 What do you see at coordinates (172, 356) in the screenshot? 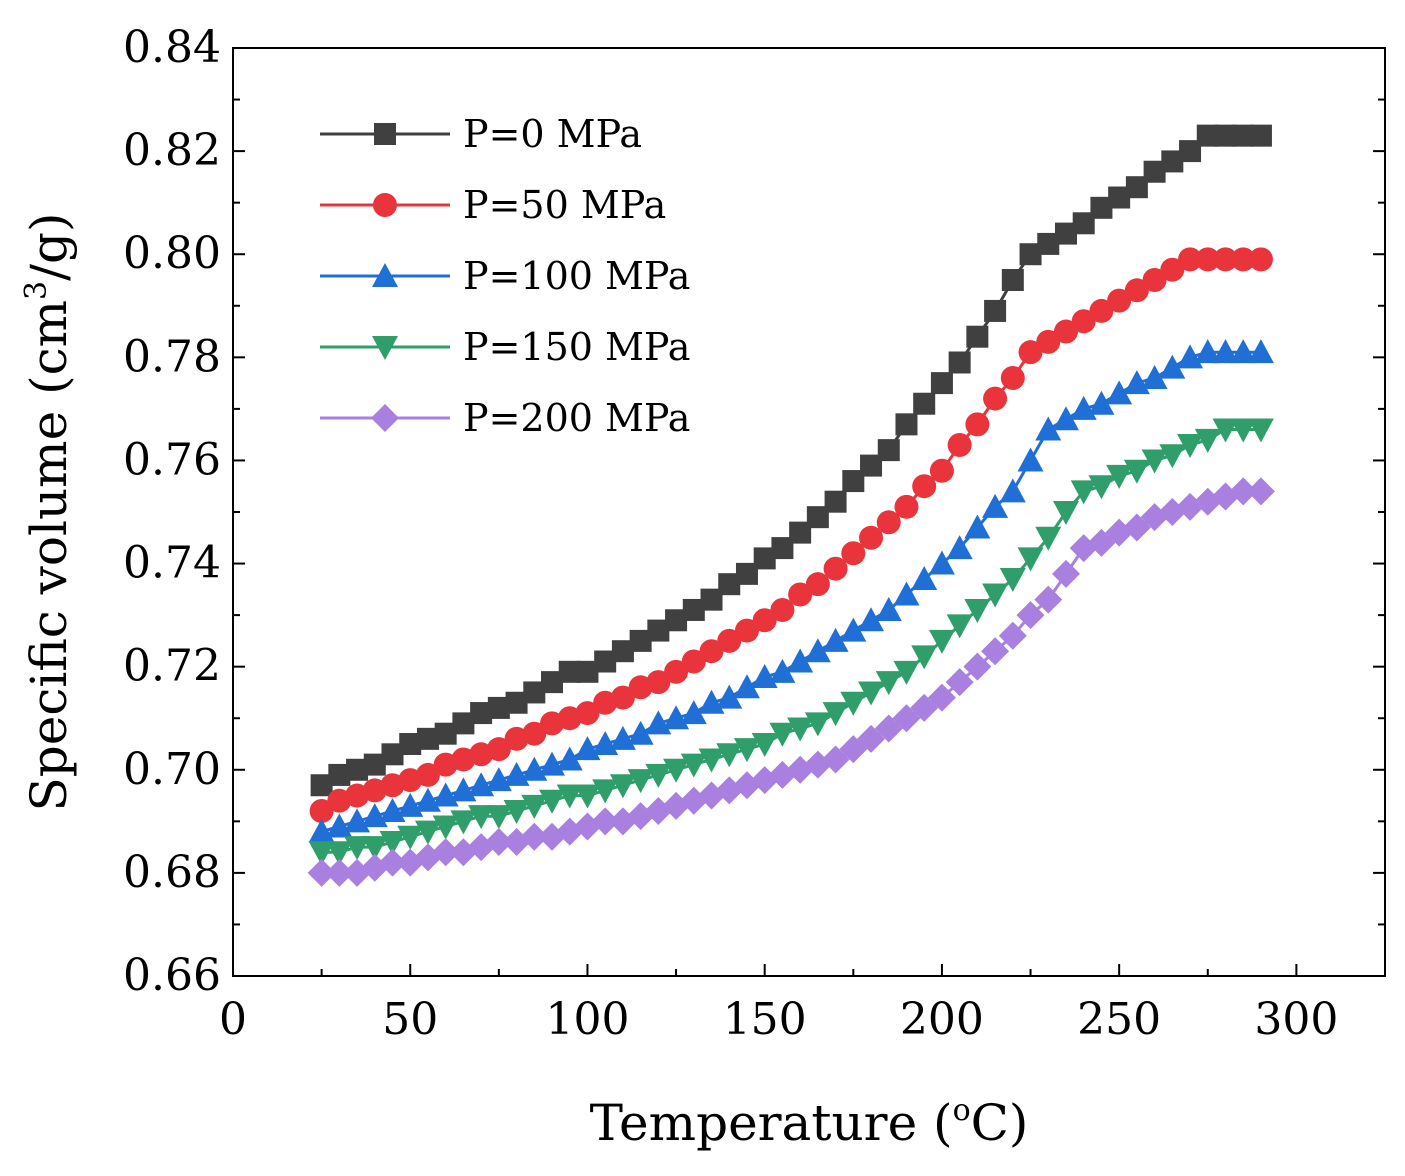
I see `y-tick-label: 0.78` at bounding box center [172, 356].